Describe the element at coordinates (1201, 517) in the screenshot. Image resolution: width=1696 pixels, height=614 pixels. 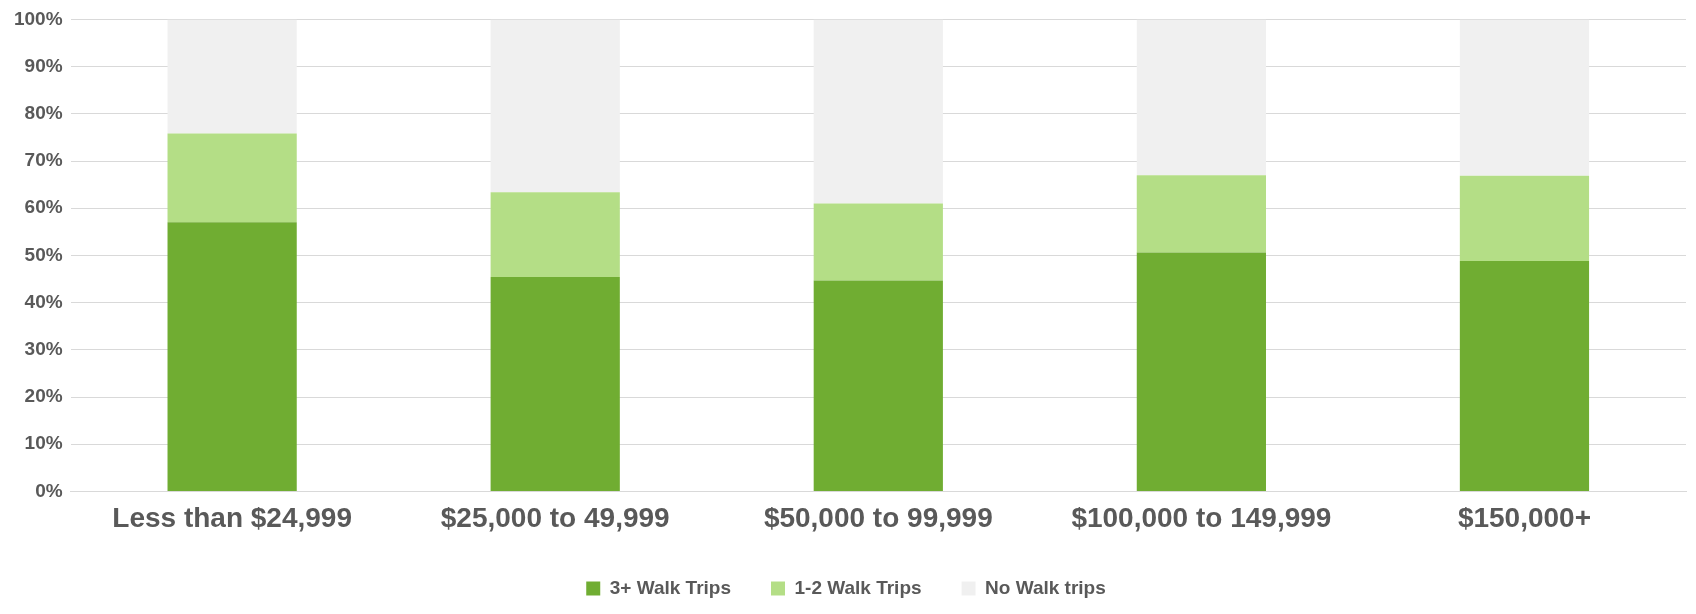
I see `x-tick-label: $100,000 to 149,999` at that location.